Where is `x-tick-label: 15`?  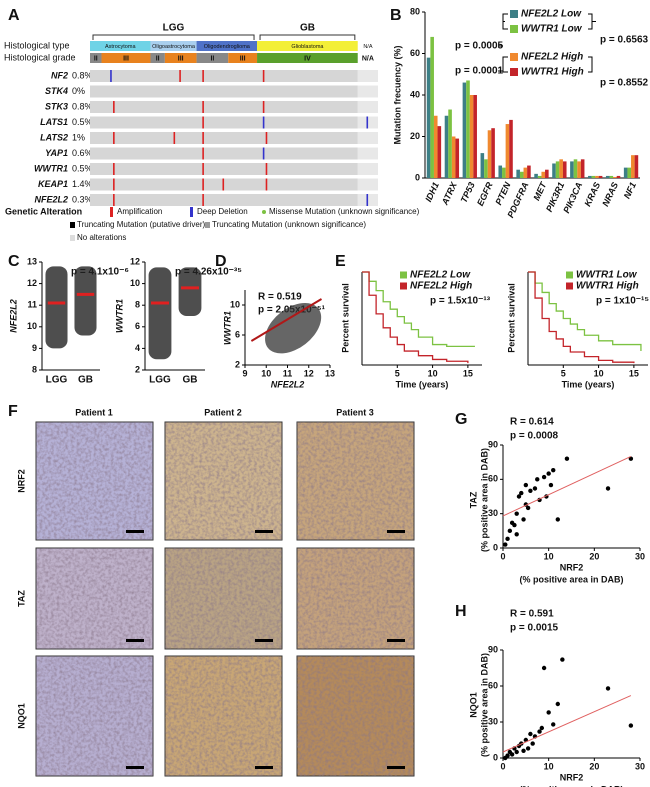
x-tick-label: 15 is located at coordinates (634, 373).